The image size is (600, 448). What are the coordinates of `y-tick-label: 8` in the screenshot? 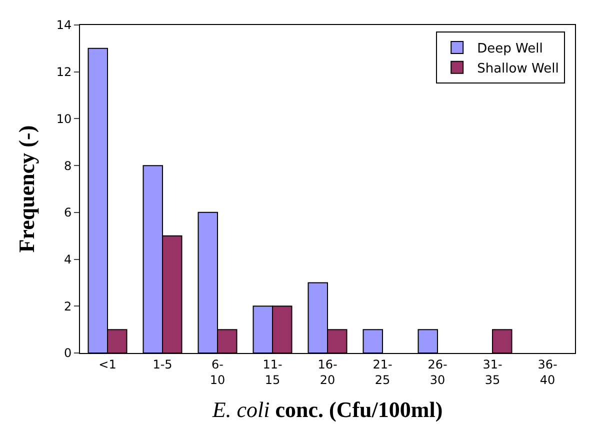 It's located at (68, 165).